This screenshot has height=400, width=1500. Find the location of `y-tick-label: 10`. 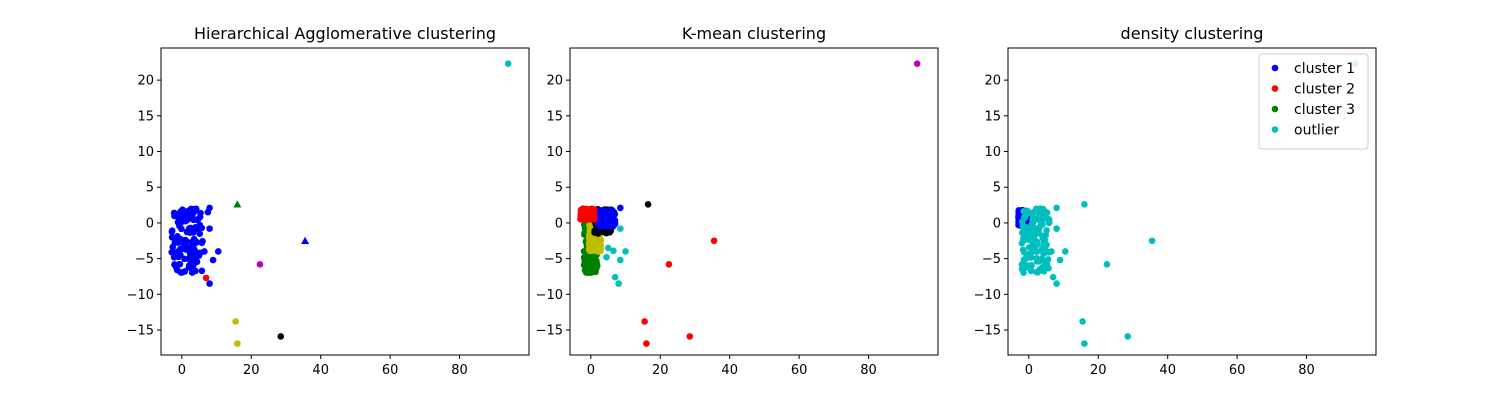

y-tick-label: 10 is located at coordinates (145, 152).